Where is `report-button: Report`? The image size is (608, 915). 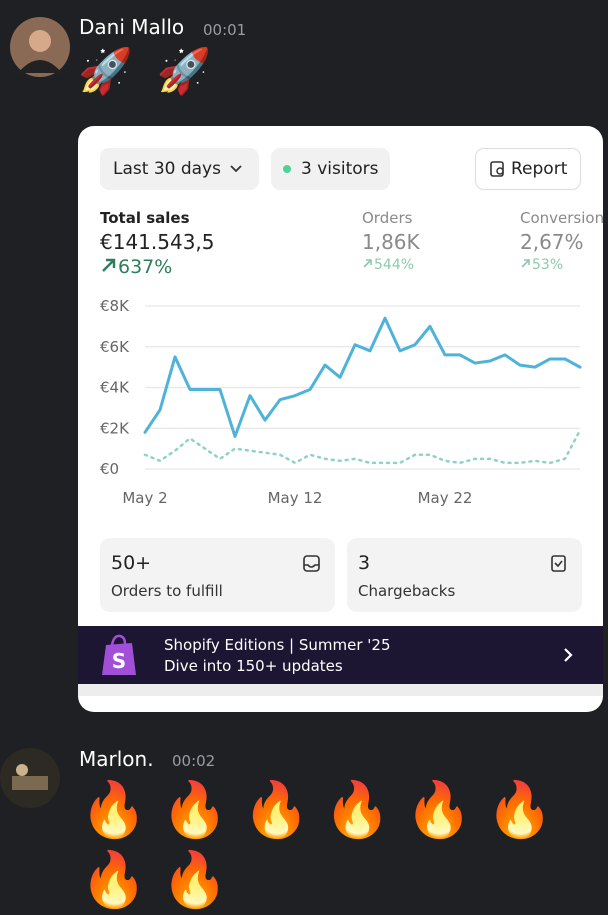 report-button: Report is located at coordinates (528, 169).